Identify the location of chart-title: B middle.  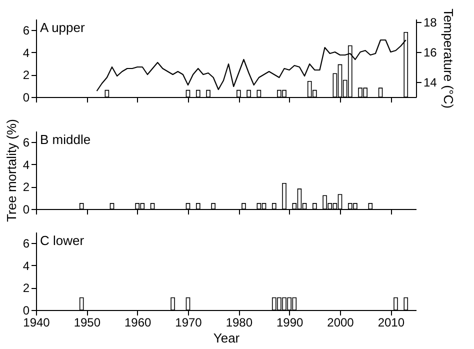
(65, 139).